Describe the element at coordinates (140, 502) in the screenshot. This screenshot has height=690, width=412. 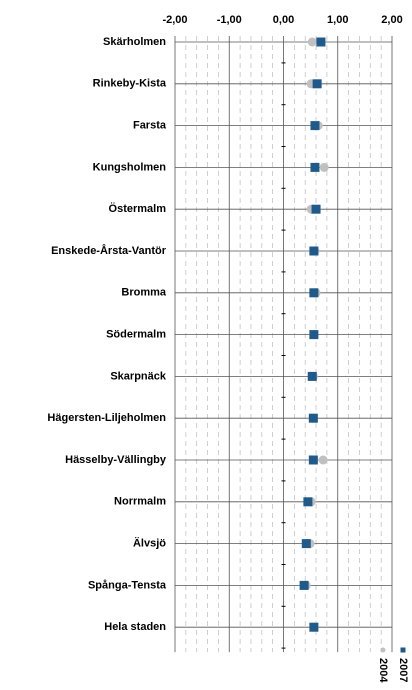
I see `y-tick-label: Norrmalm` at that location.